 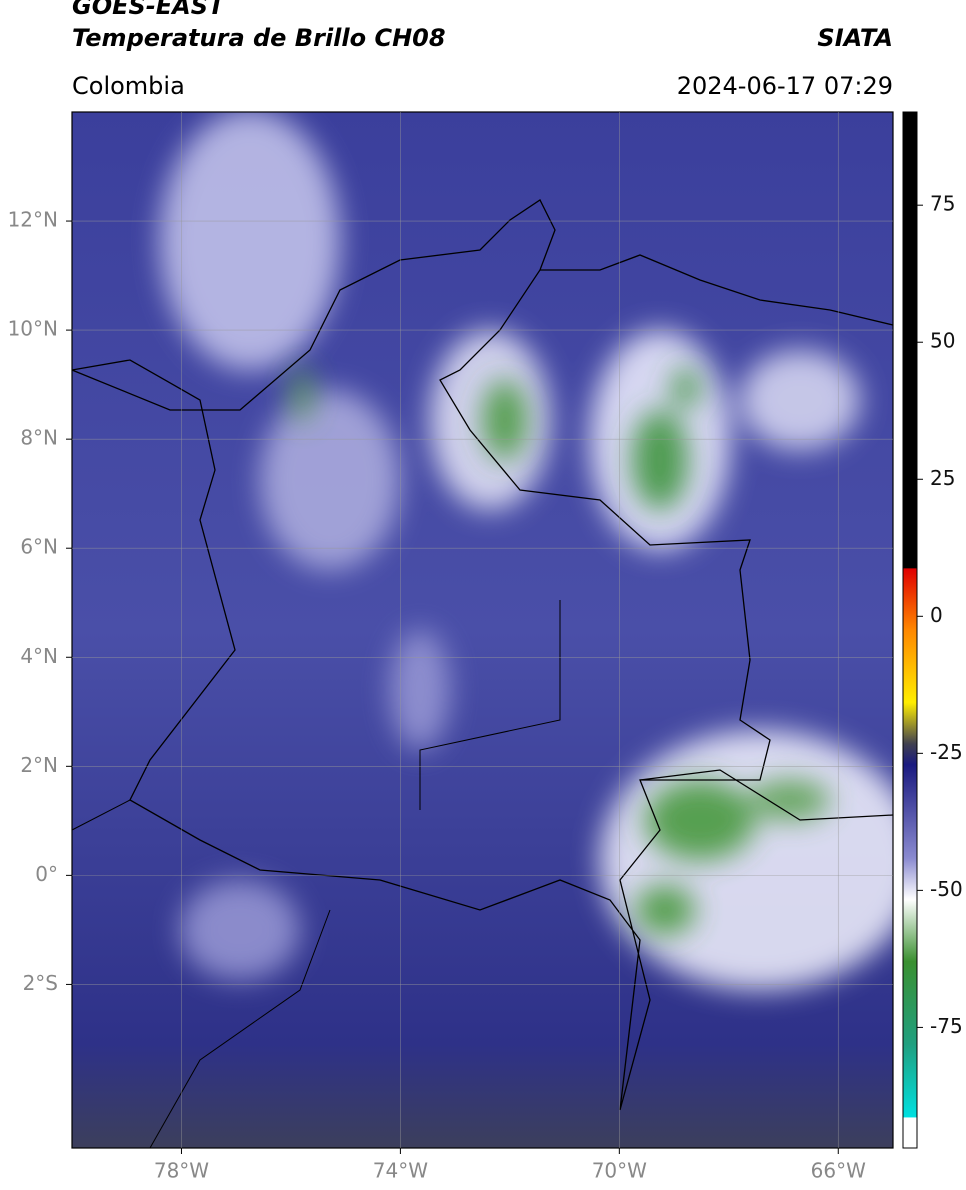 What do you see at coordinates (910, 630) in the screenshot?
I see `colorbar` at bounding box center [910, 630].